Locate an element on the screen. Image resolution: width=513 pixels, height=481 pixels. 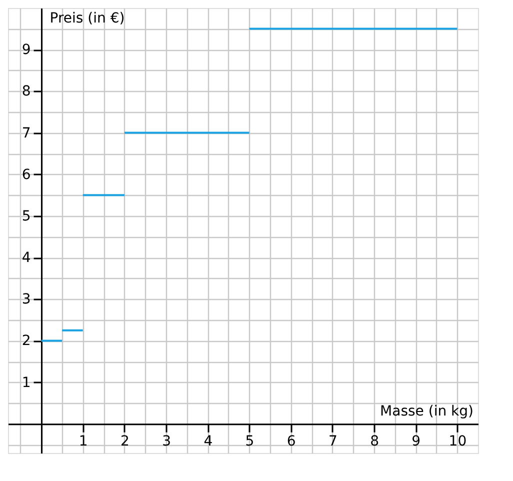
y-tick-label: 5 is located at coordinates (26, 216).